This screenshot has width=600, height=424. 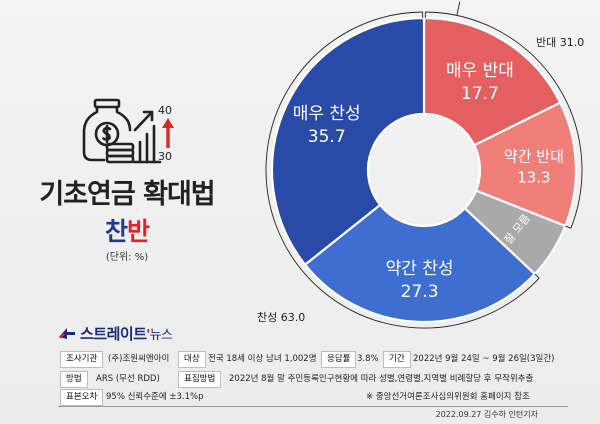 I want to click on period-tag: 기간, so click(x=397, y=359).